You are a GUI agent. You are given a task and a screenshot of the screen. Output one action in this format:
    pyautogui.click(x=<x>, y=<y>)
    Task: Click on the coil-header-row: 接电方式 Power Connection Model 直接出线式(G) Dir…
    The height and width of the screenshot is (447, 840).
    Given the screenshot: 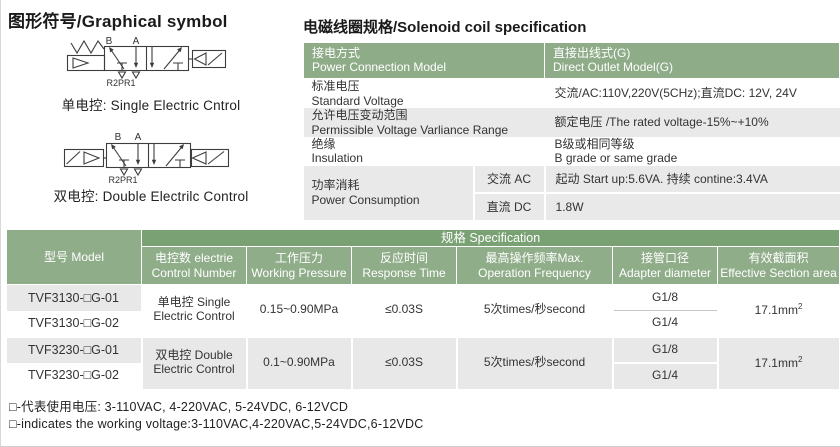 What is the action you would take?
    pyautogui.click(x=571, y=60)
    